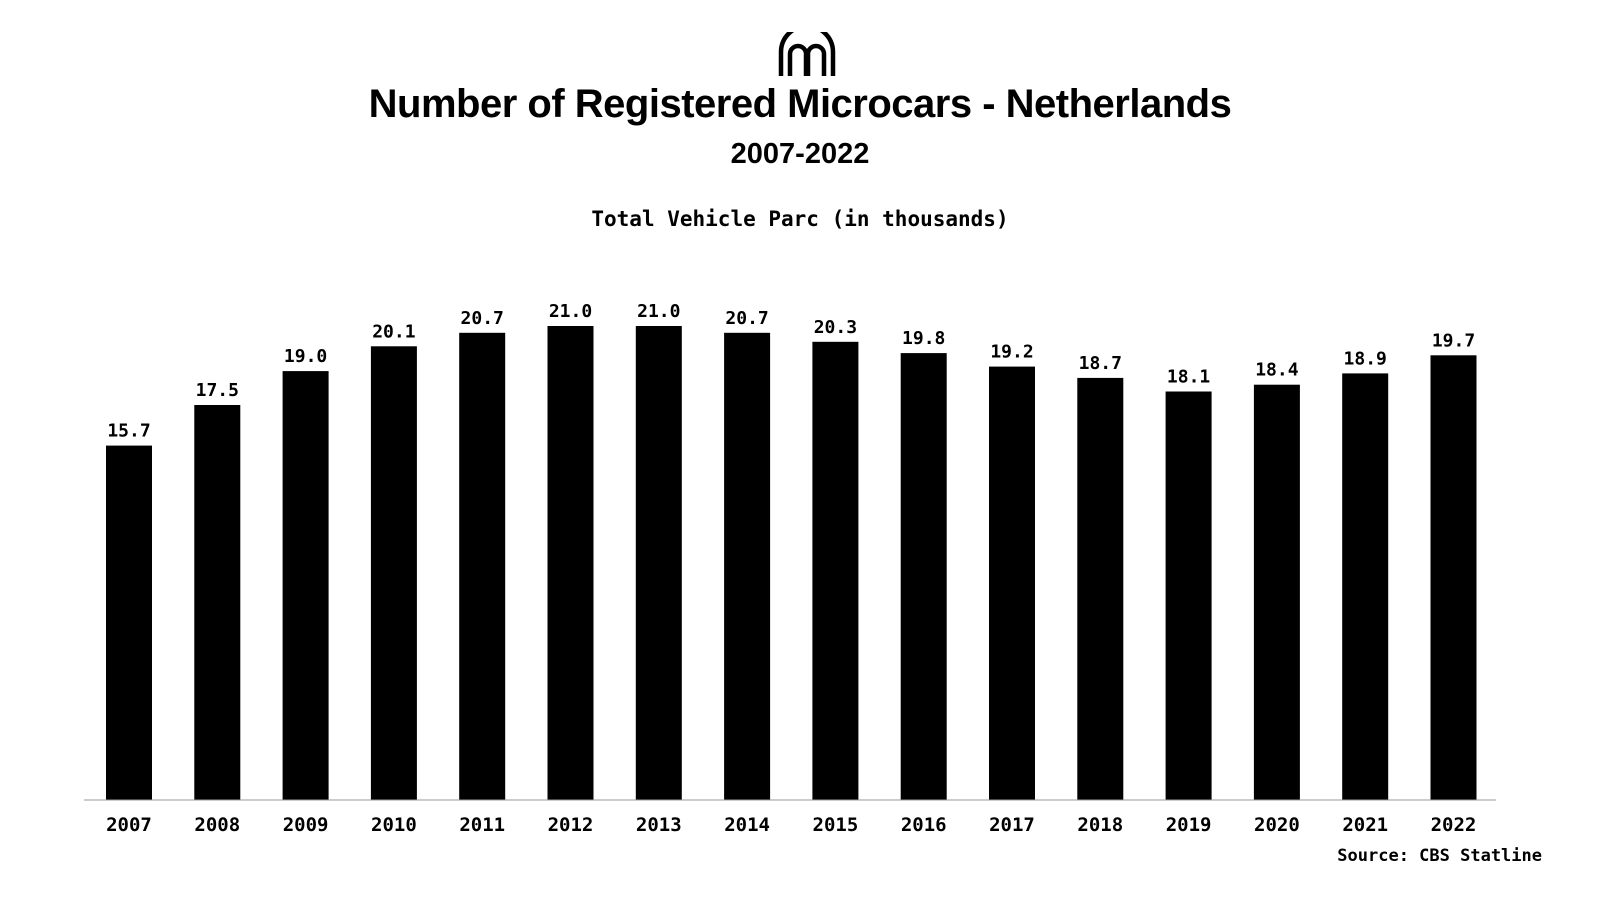 The width and height of the screenshot is (1600, 900). I want to click on x-tick-label-2010: 2010, so click(394, 825).